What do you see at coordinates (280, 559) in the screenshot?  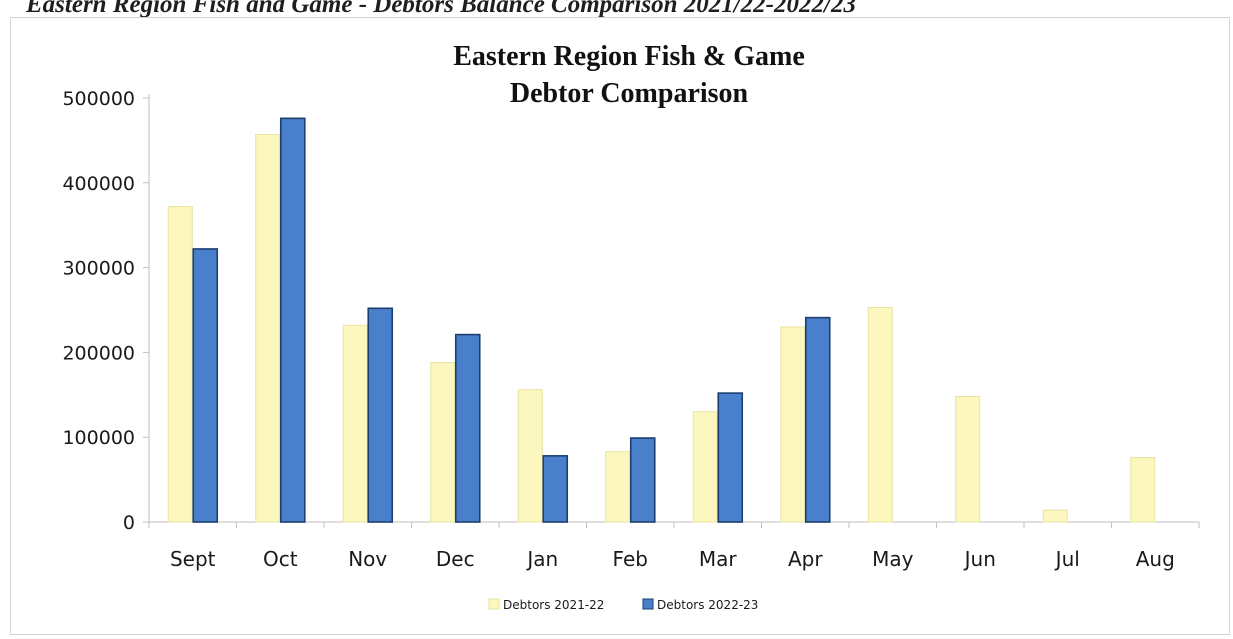 I see `x-category-label: Oct` at bounding box center [280, 559].